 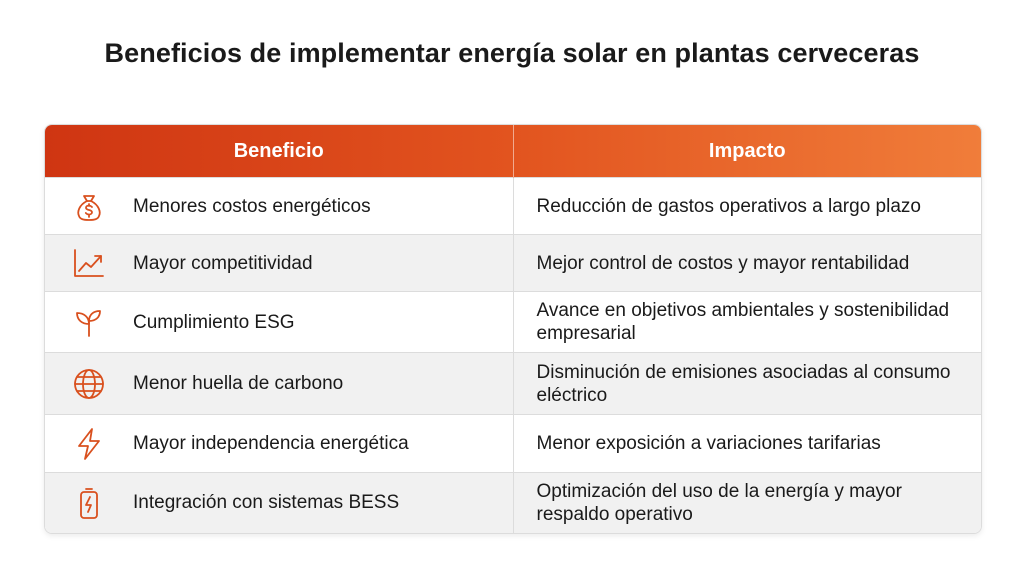 I want to click on battery-icon, so click(x=89, y=503).